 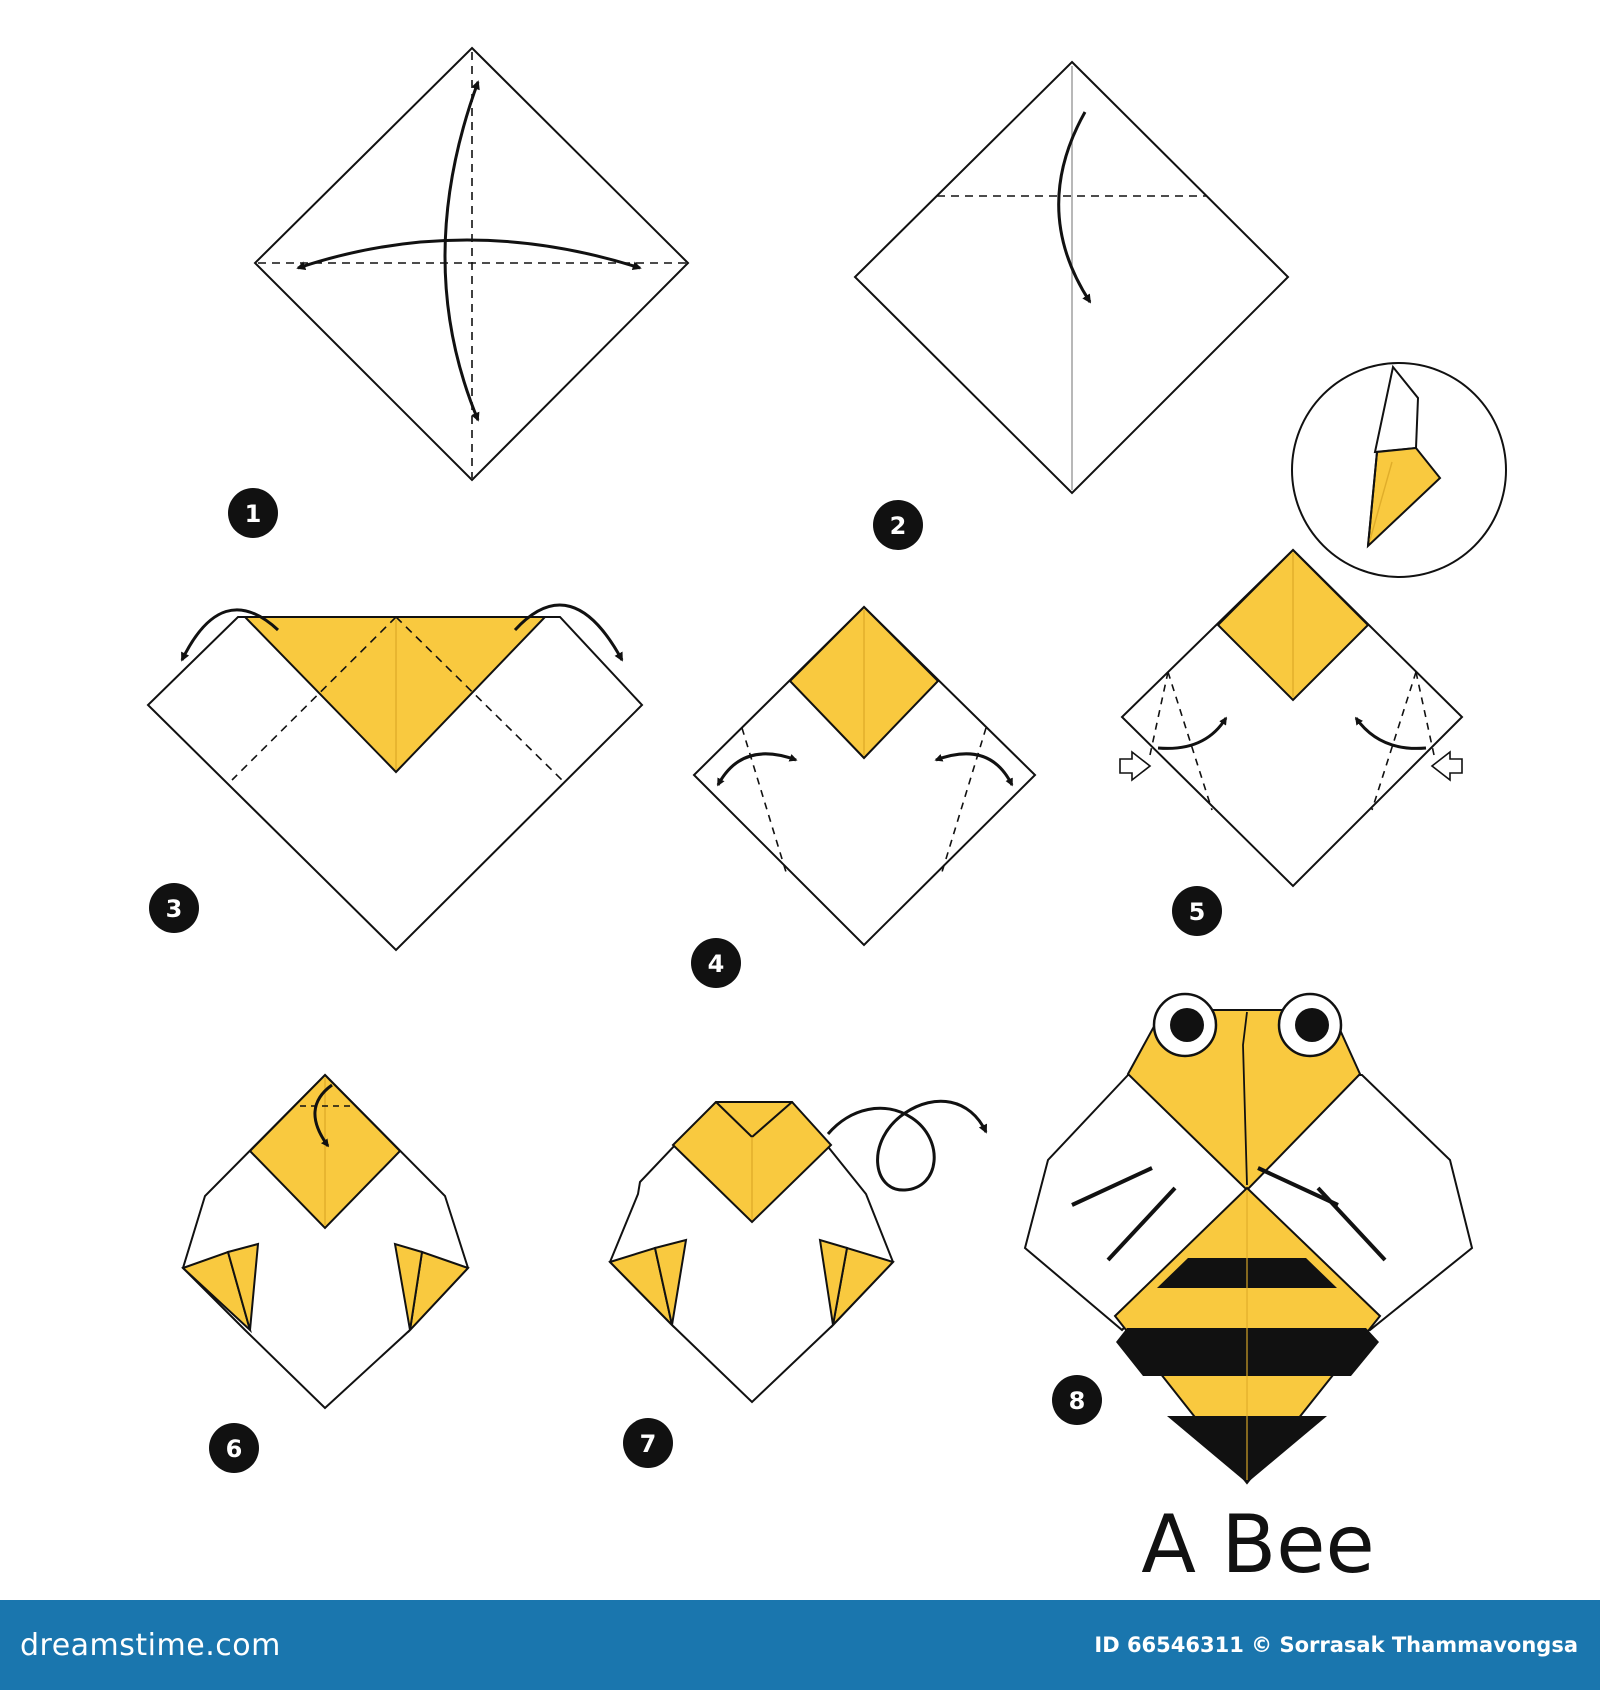 I want to click on step-7-badge: 7, so click(x=648, y=1443).